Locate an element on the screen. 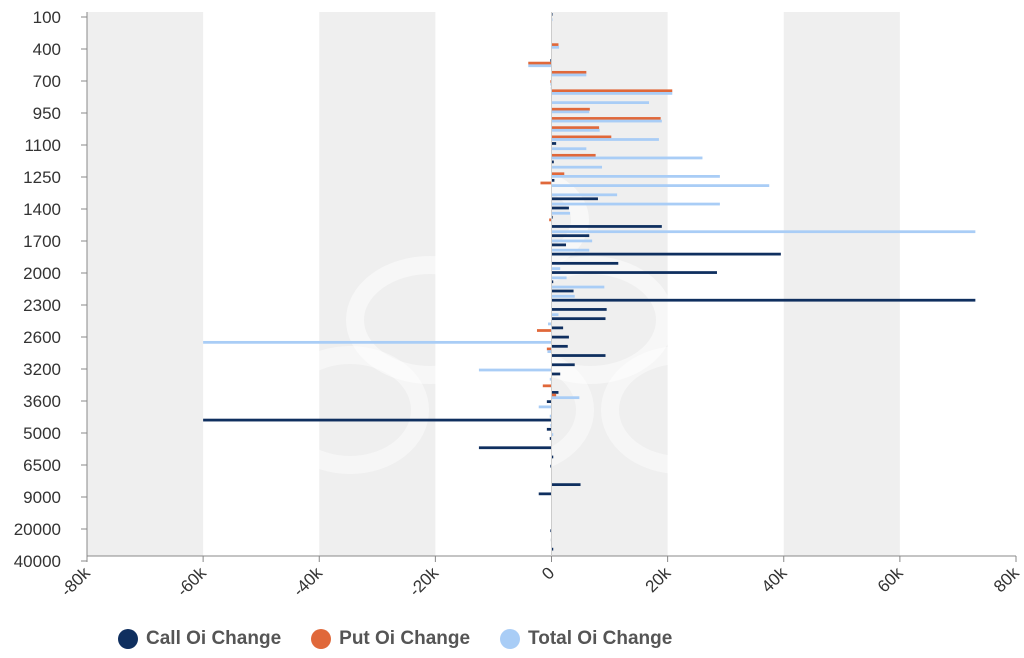 Image resolution: width=1024 pixels, height=658 pixels. y-tick-label: 2300 is located at coordinates (42, 305).